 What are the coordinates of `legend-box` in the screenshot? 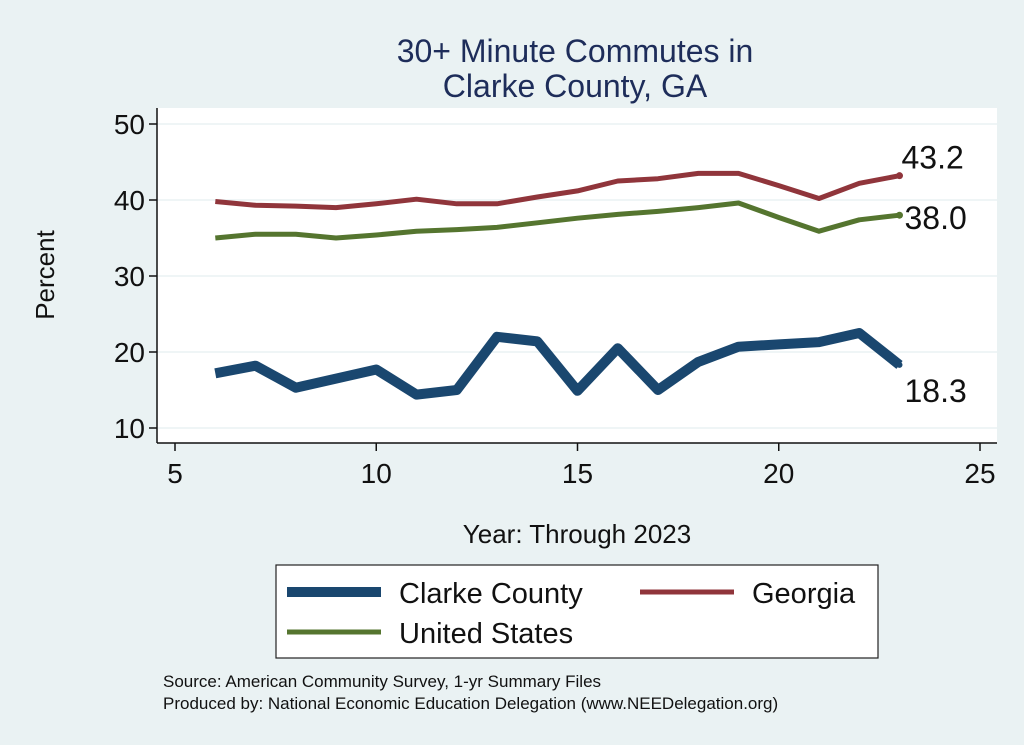 It's located at (577, 611).